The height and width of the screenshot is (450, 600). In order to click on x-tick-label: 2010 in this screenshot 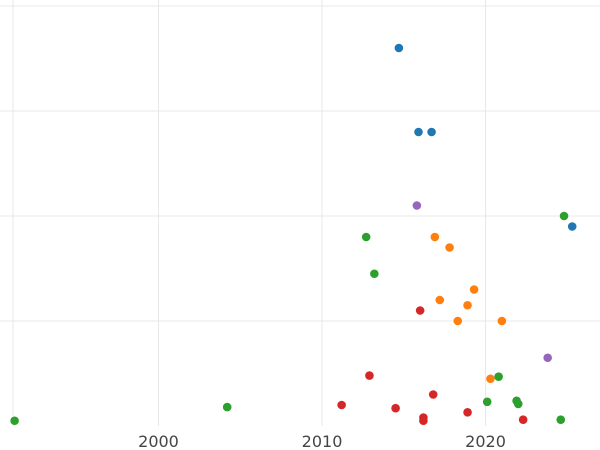, I will do `click(322, 441)`.